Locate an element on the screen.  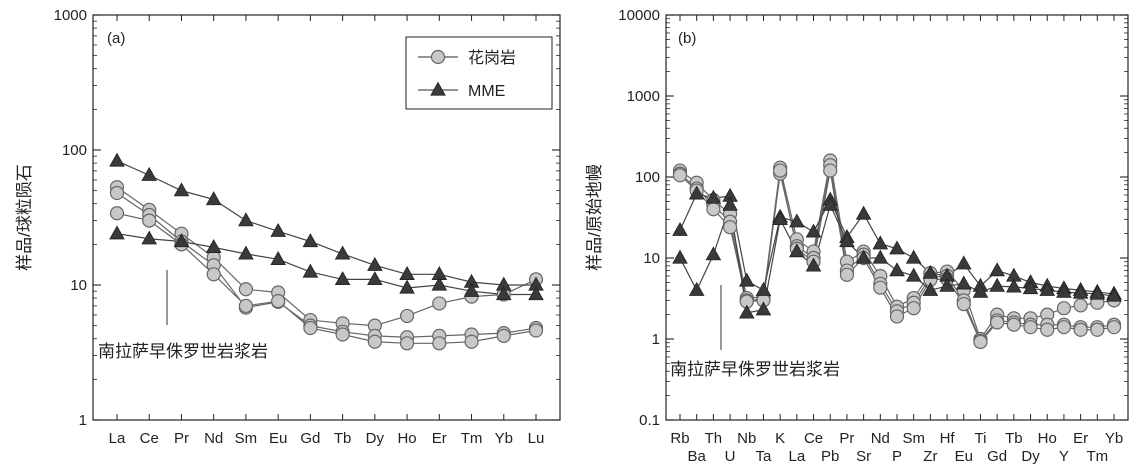
x-tick-label: Nd is located at coordinates (880, 438).